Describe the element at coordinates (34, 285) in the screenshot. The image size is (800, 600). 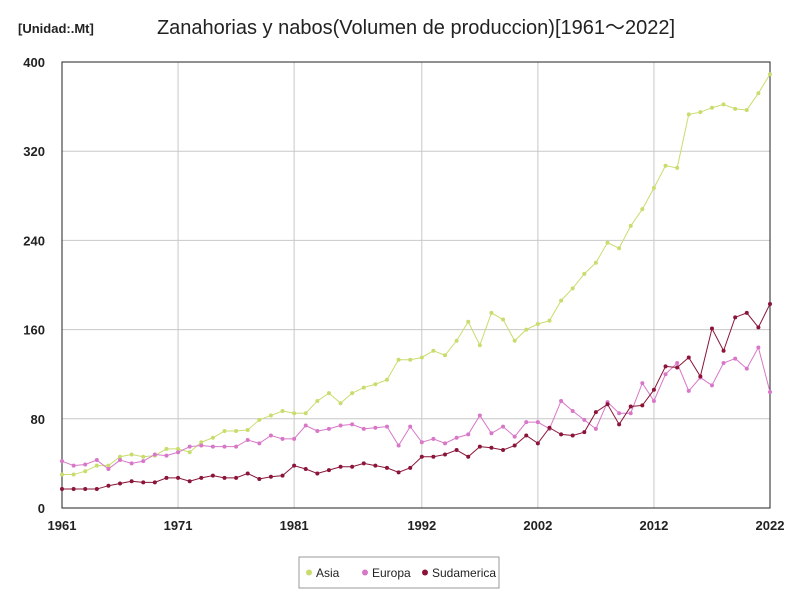
I see `y-axis: 0 80 160 240 320 400` at that location.